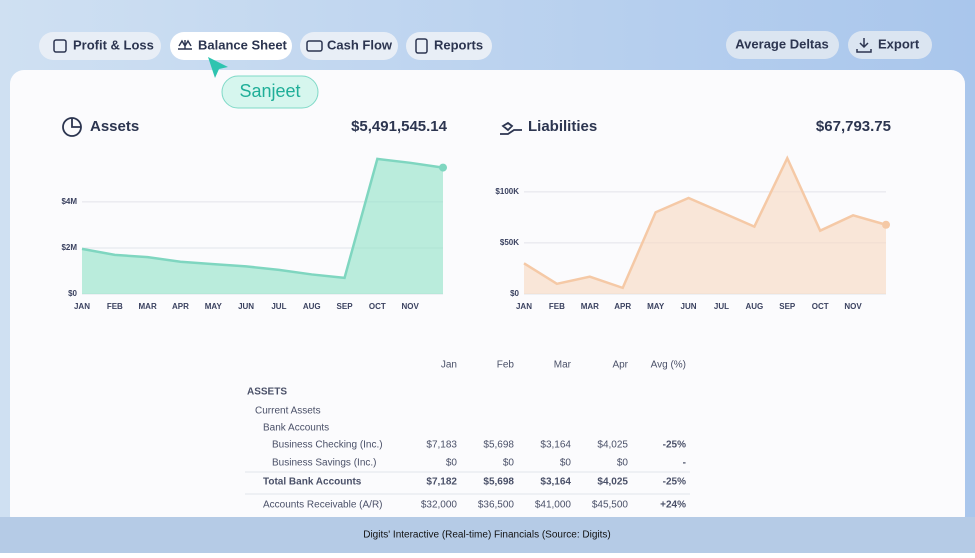 The height and width of the screenshot is (558, 975). What do you see at coordinates (113, 44) in the screenshot?
I see `tab-label: Profit & Loss` at bounding box center [113, 44].